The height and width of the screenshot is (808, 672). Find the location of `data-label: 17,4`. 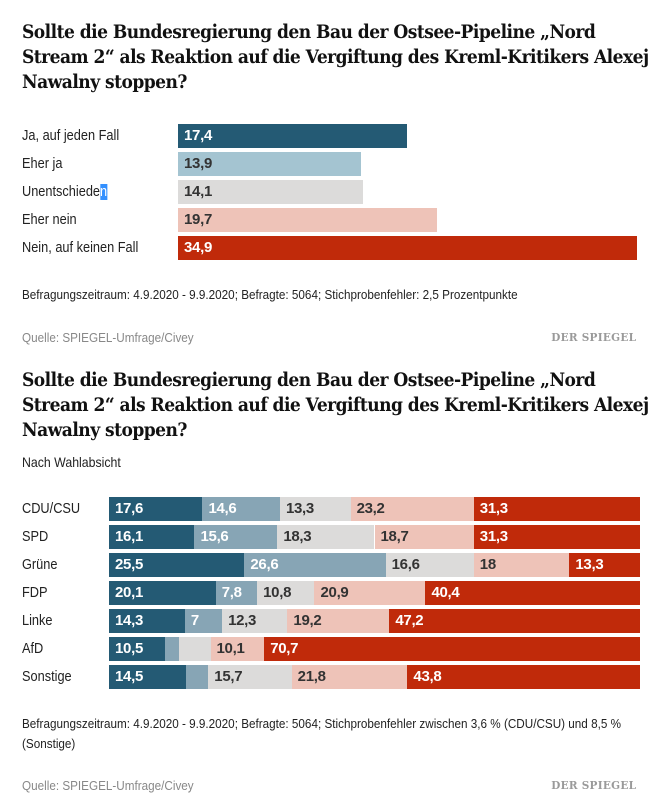

data-label: 17,4 is located at coordinates (198, 135).